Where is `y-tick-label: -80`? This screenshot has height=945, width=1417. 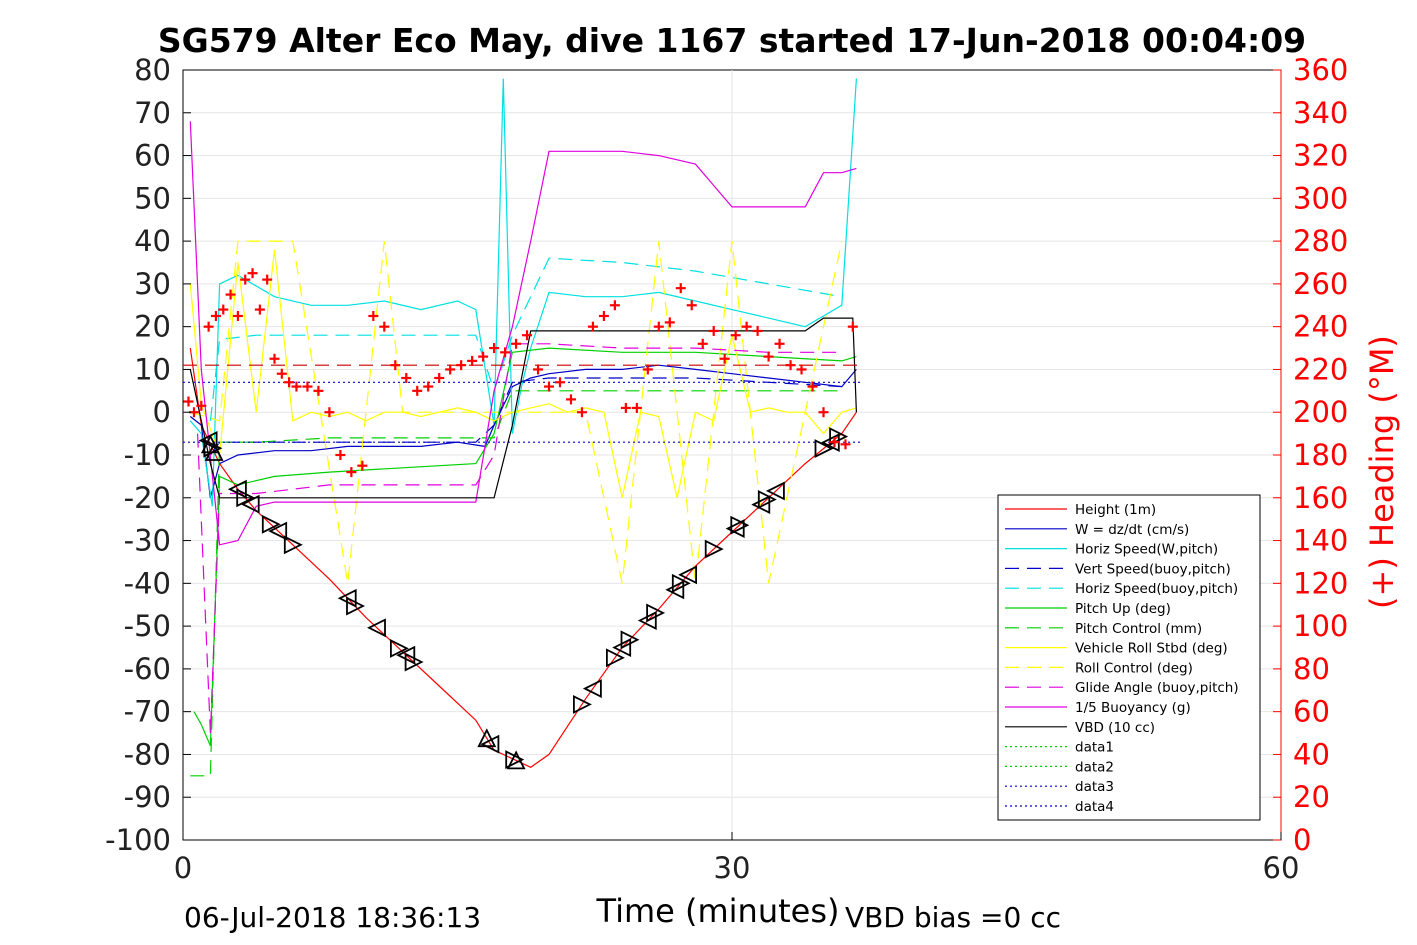
y-tick-label: -80 is located at coordinates (147, 754).